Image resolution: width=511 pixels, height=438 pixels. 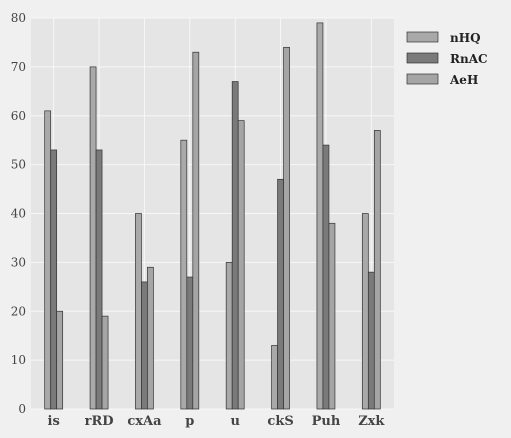 What do you see at coordinates (18, 18) in the screenshot?
I see `y-tick-label: 80` at bounding box center [18, 18].